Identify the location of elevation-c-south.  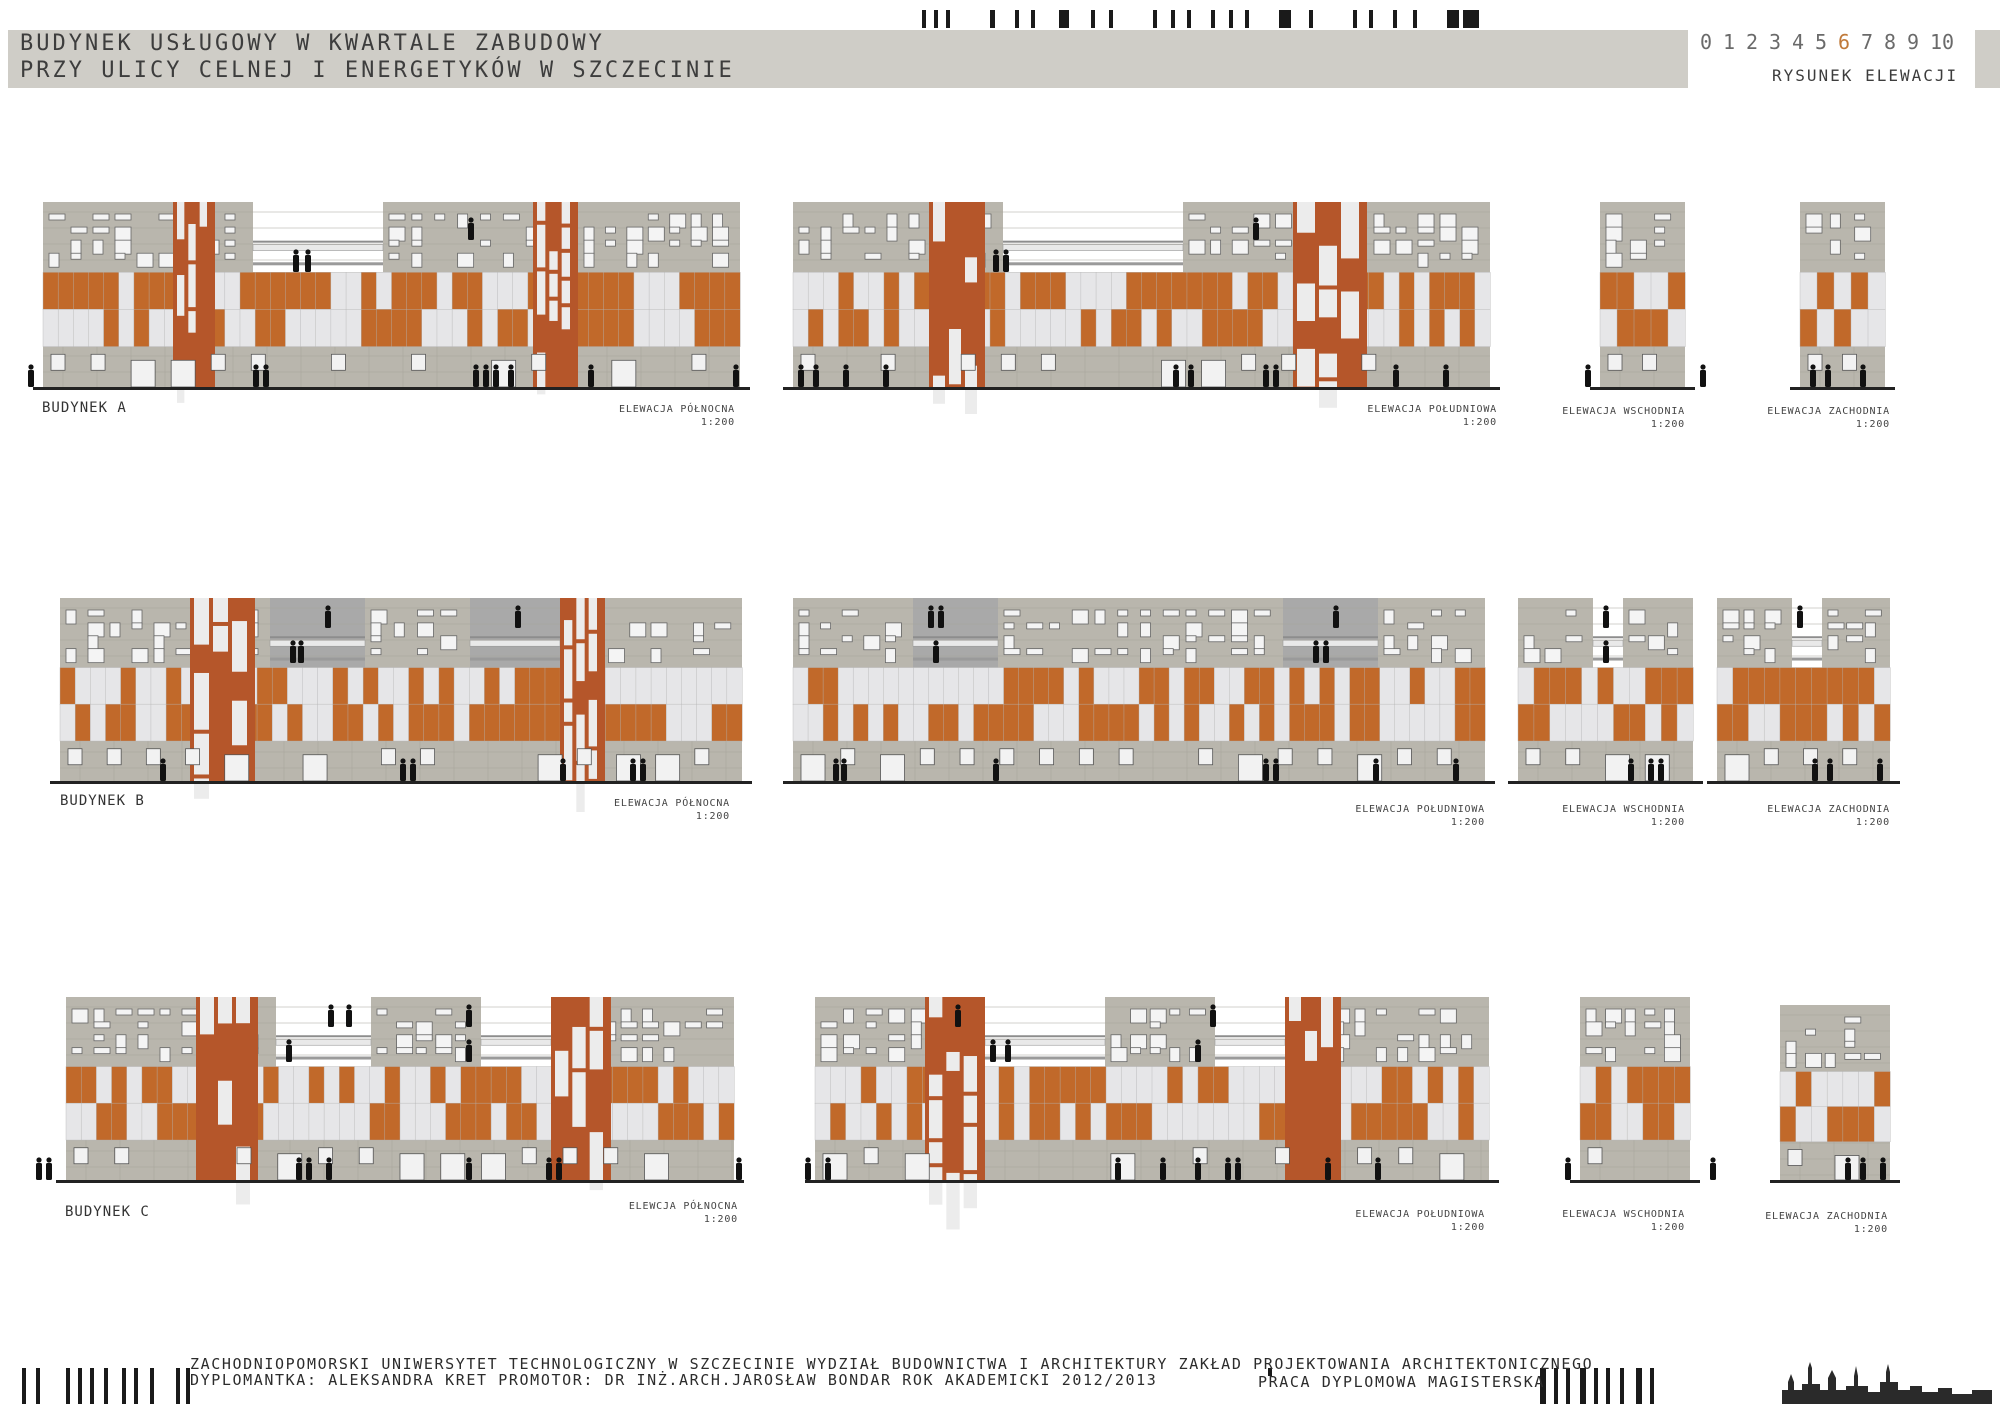
(1152, 1113).